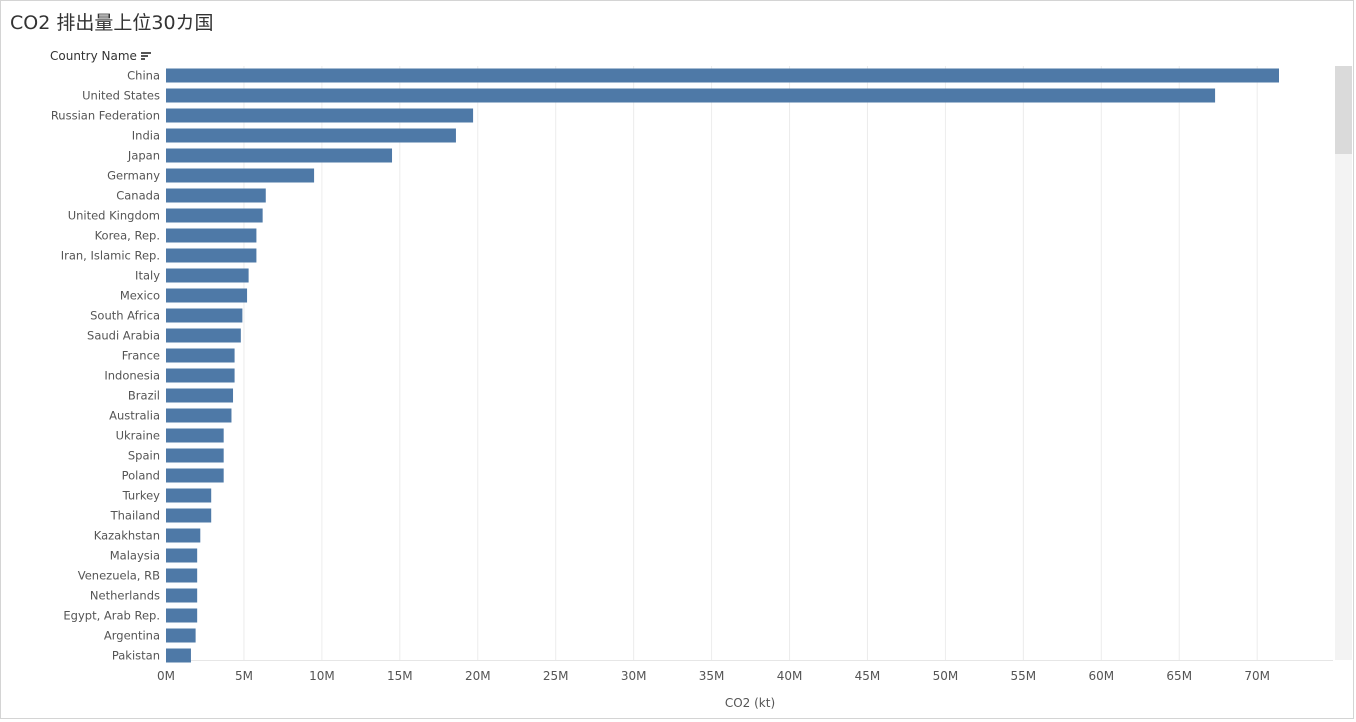  I want to click on category-label: Iran, Islamic Rep., so click(110, 256).